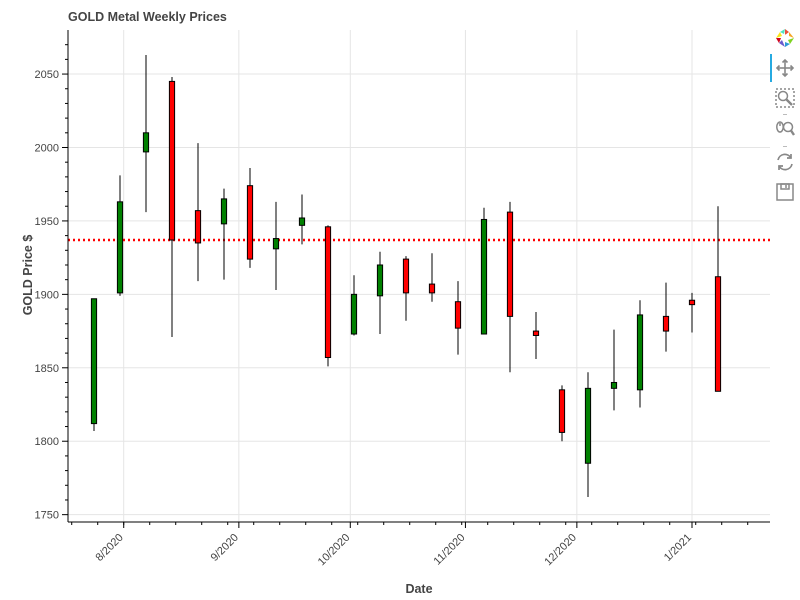 Image resolution: width=800 pixels, height=600 pixels. What do you see at coordinates (47, 516) in the screenshot?
I see `y-tick-label: 1750` at bounding box center [47, 516].